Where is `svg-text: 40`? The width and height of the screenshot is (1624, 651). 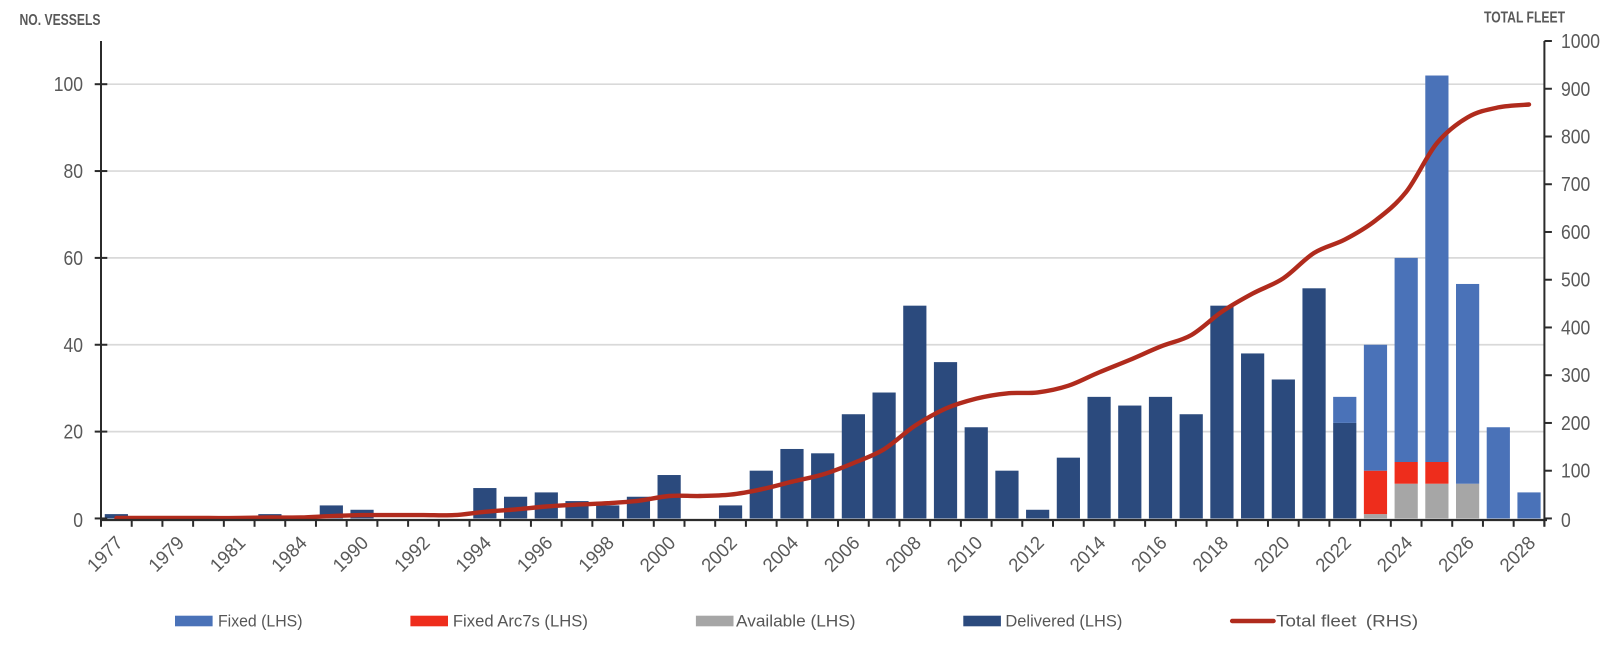
svg-text: 40 is located at coordinates (74, 346).